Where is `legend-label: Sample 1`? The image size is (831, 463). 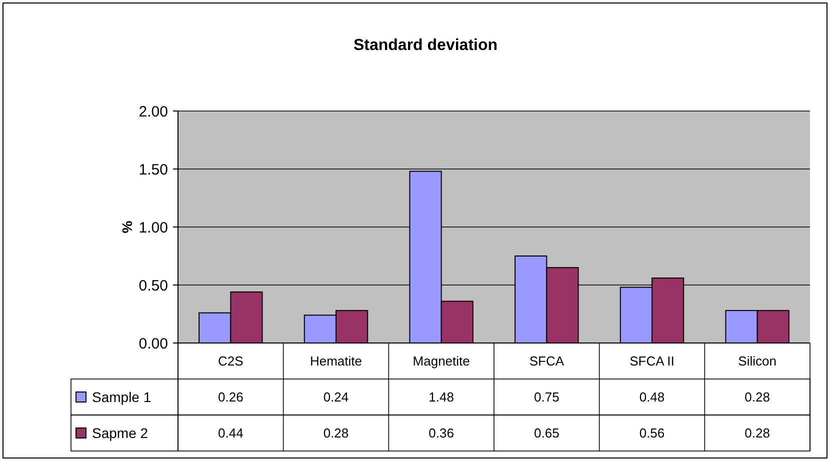
legend-label: Sample 1 is located at coordinates (122, 396).